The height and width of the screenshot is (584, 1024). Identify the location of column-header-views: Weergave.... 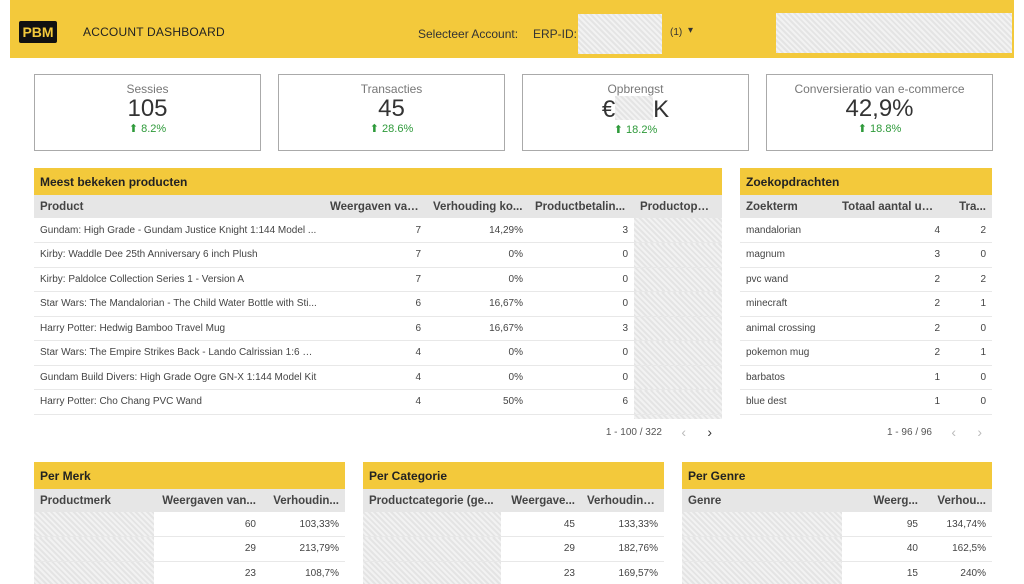
(541, 500).